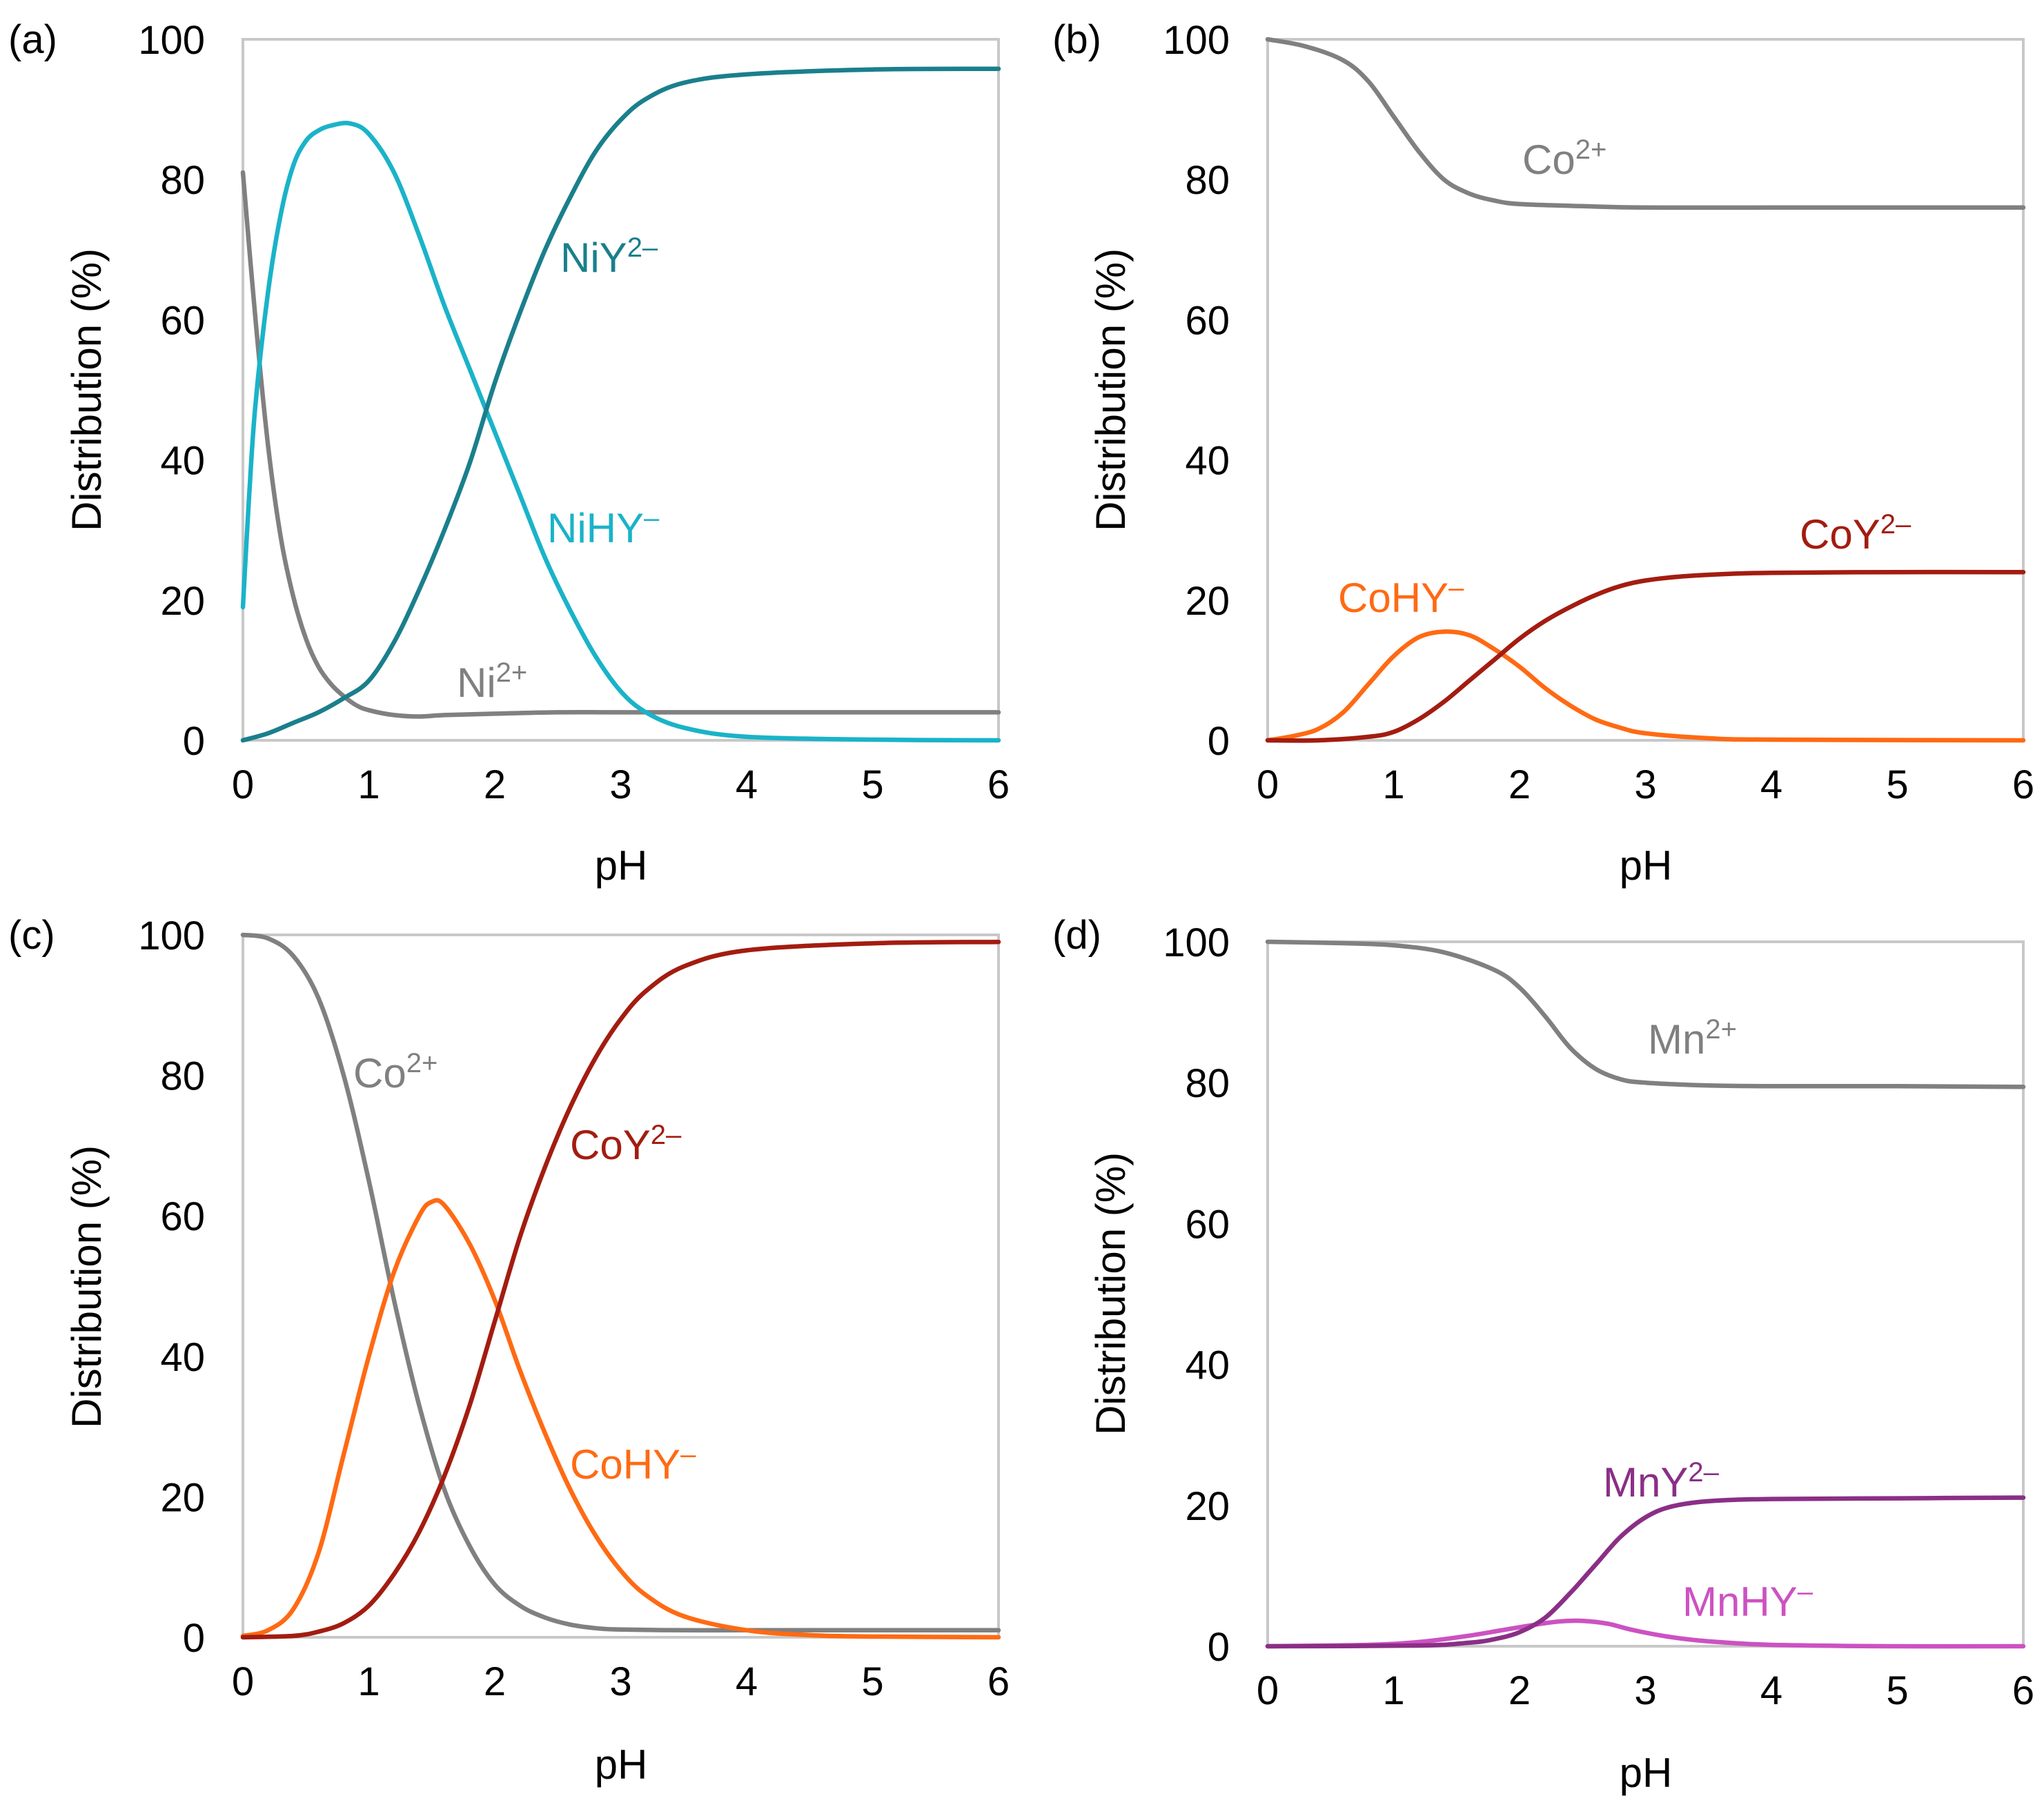 The height and width of the screenshot is (1807, 2044). I want to click on panel-d-x-ticks: 0 1 2 3 4 5 6, so click(1645, 1690).